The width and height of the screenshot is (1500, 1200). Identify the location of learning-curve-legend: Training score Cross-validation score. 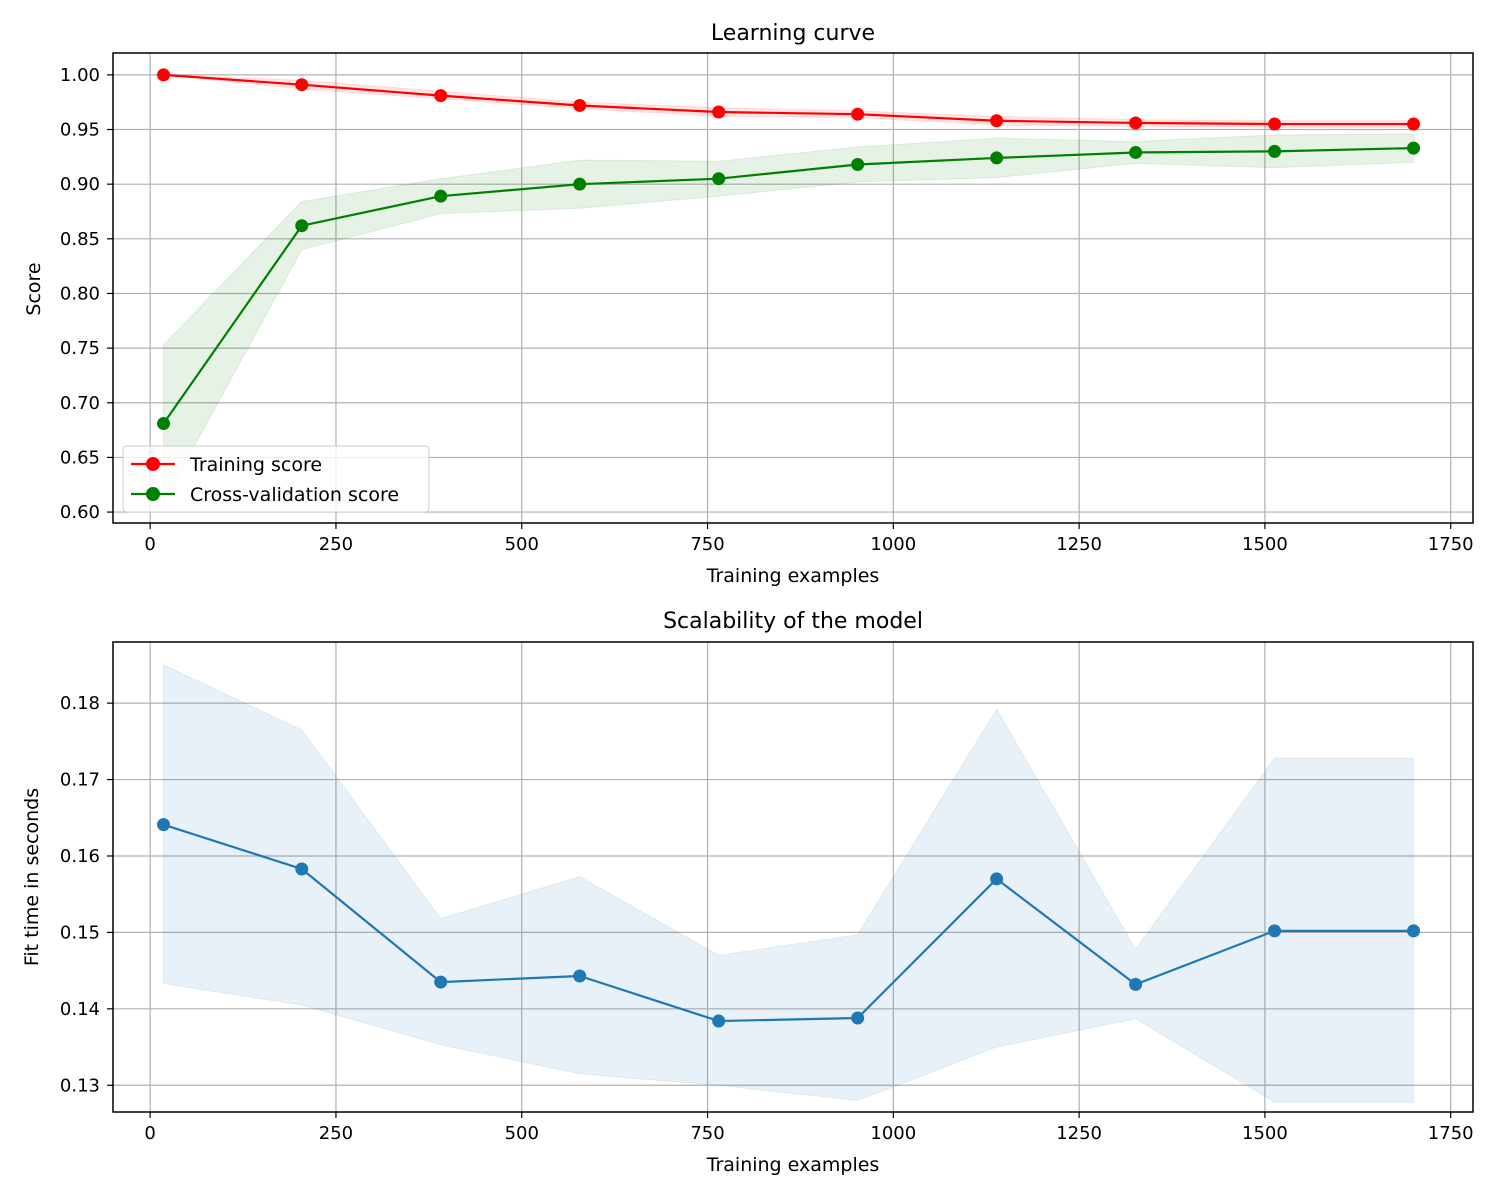
(276, 479).